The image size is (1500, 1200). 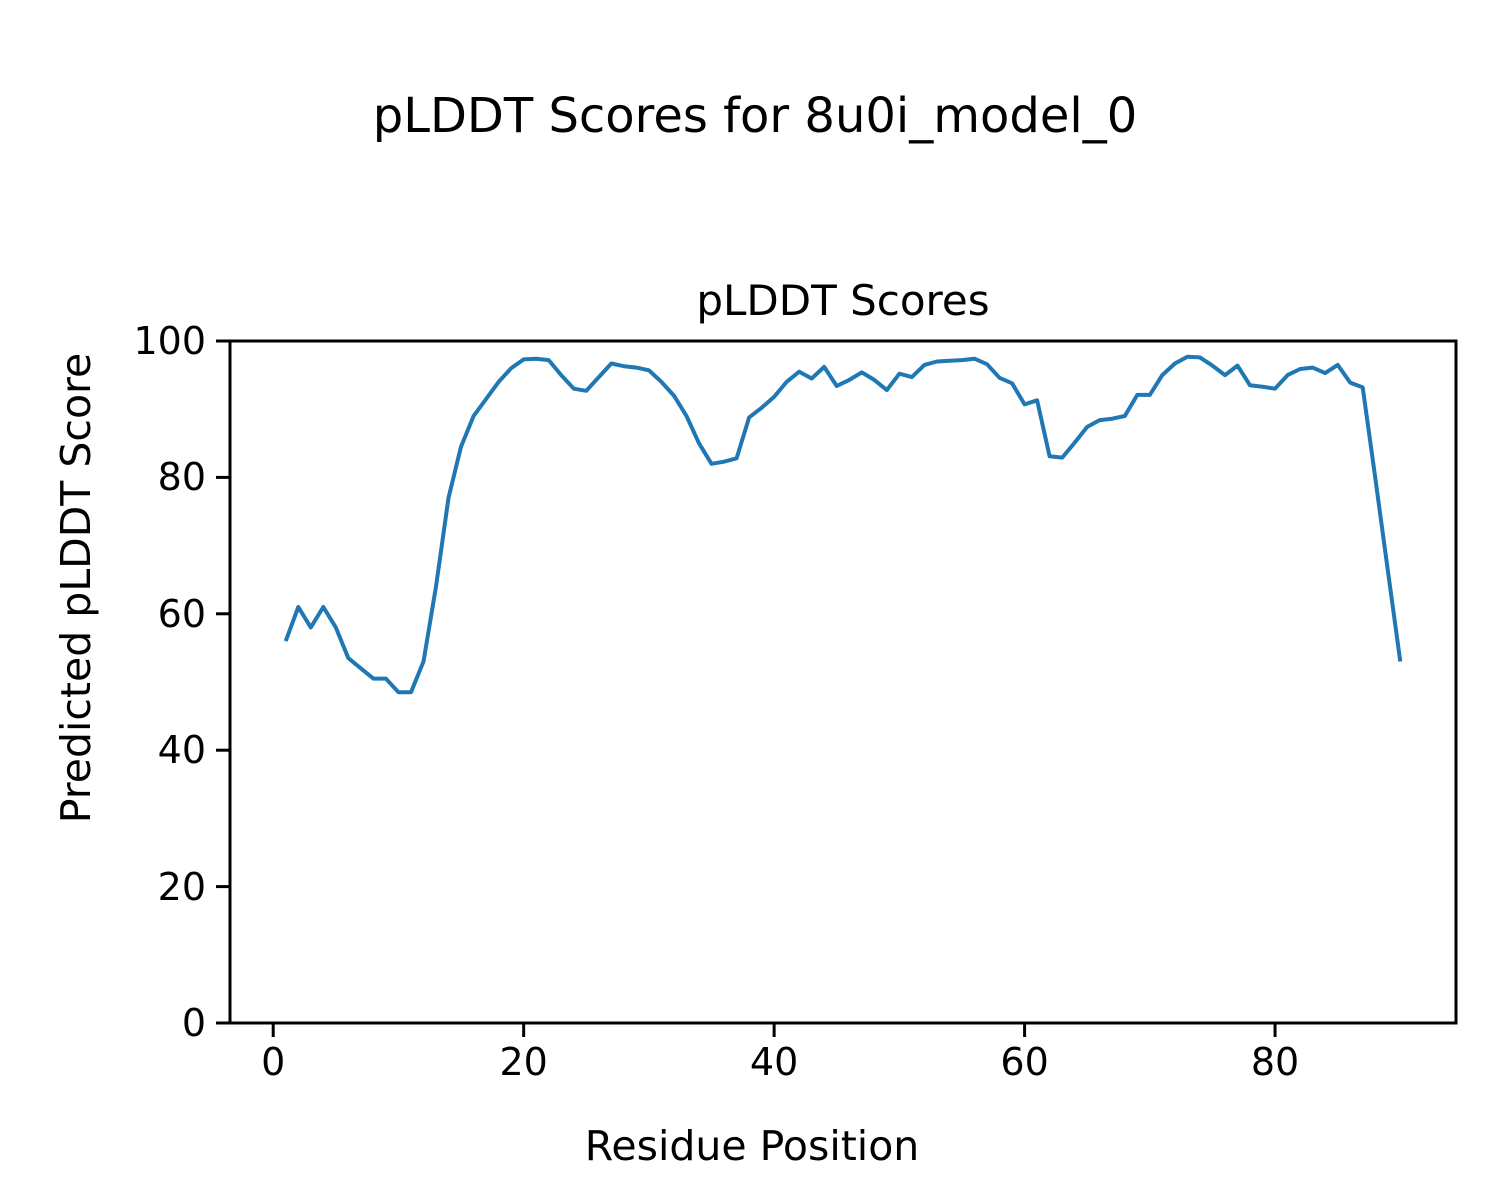 What do you see at coordinates (752, 1146) in the screenshot?
I see `x-axis-label: Residue Position` at bounding box center [752, 1146].